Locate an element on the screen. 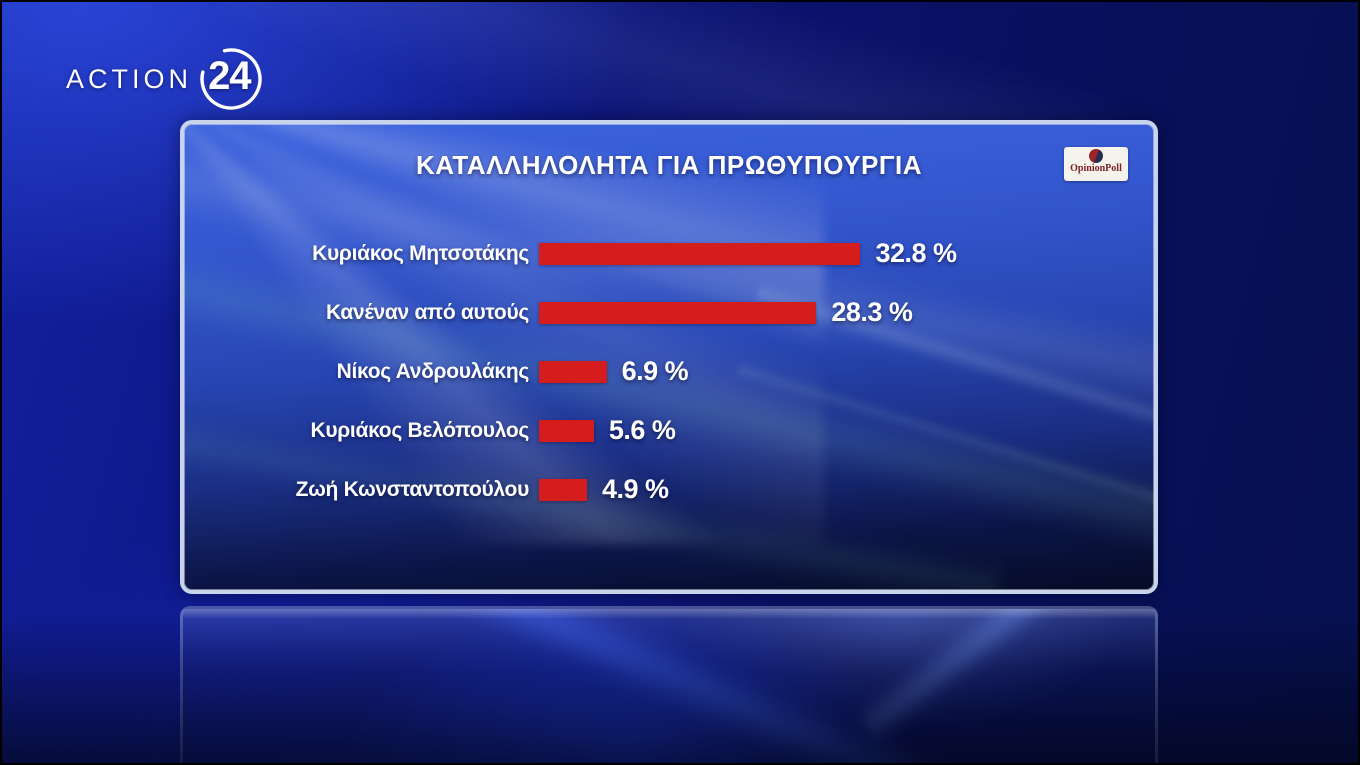  logo-action24: ACTION 24 is located at coordinates (165, 79).